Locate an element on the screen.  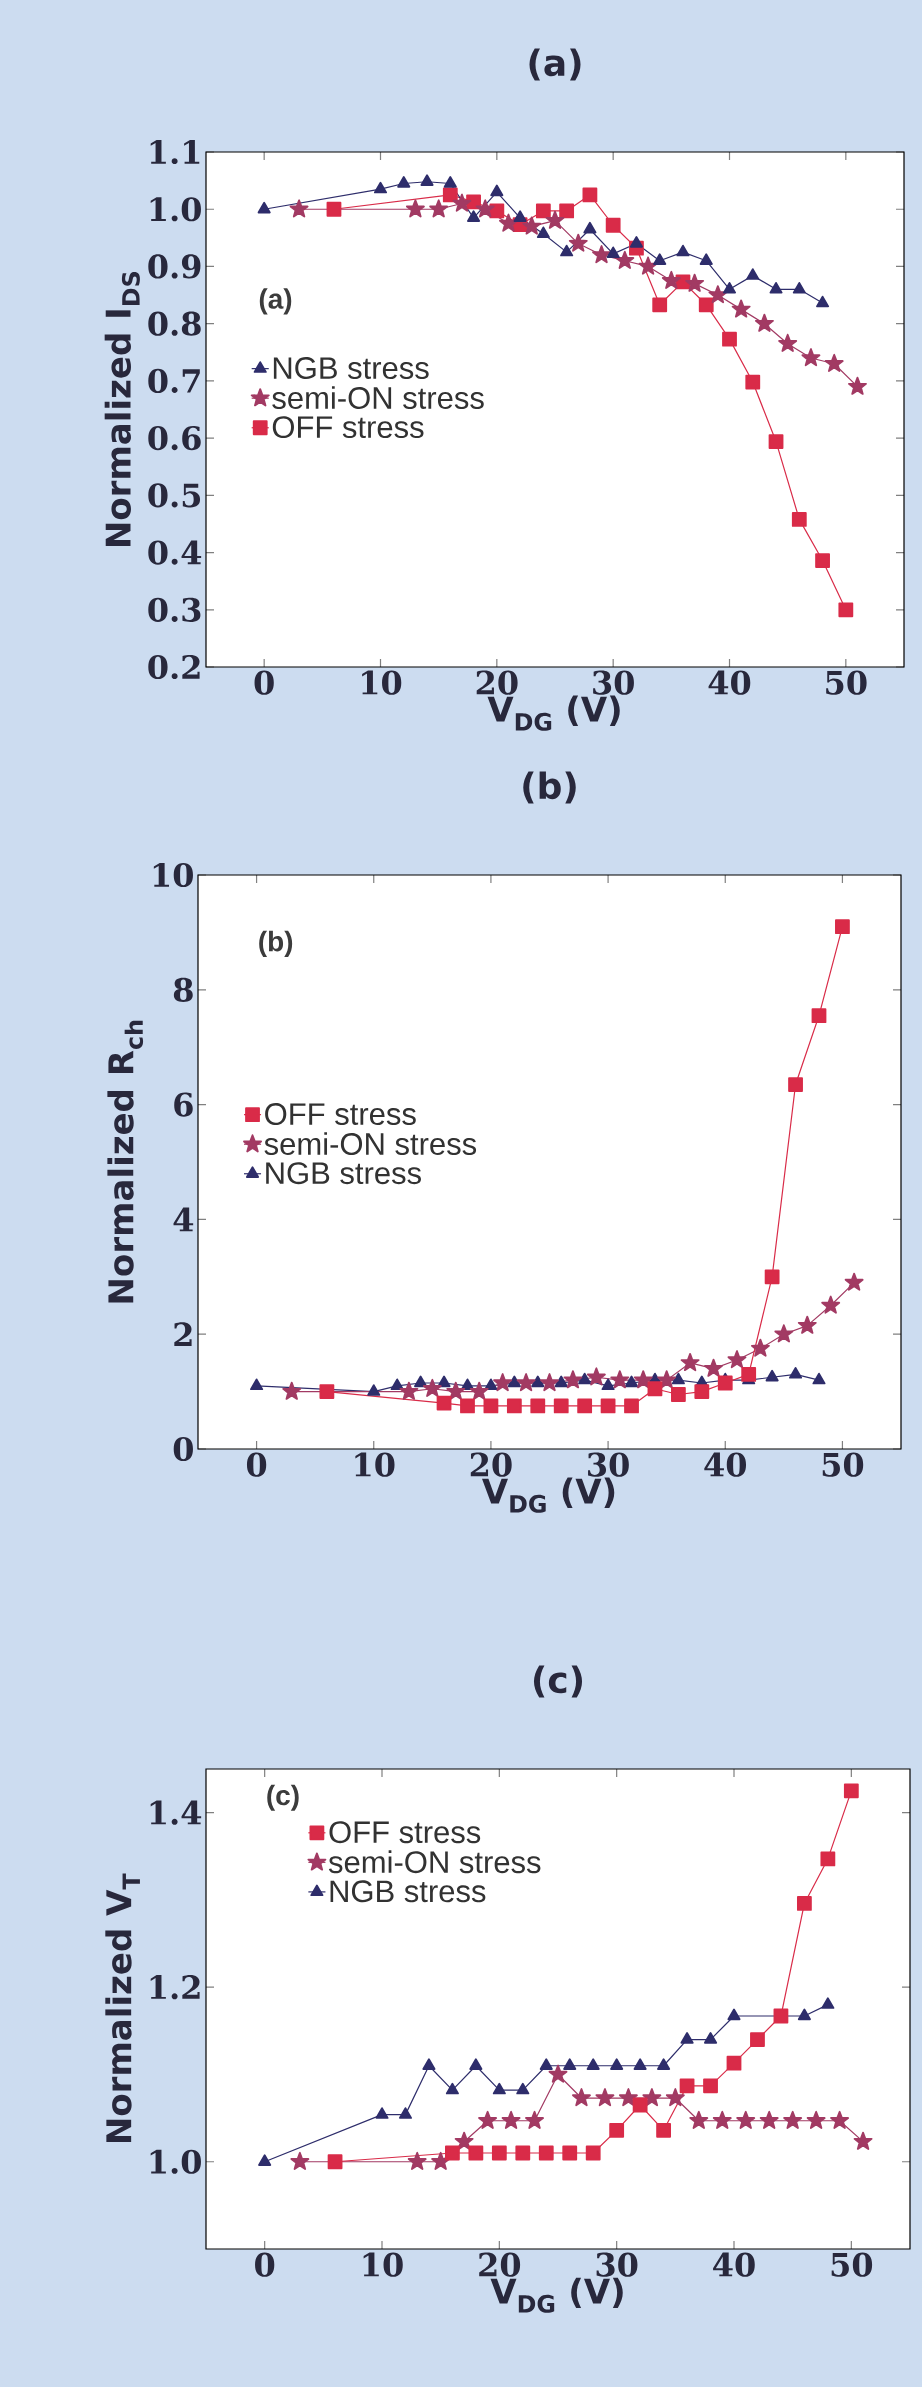
y-tick-label: 4 is located at coordinates (183, 1219).